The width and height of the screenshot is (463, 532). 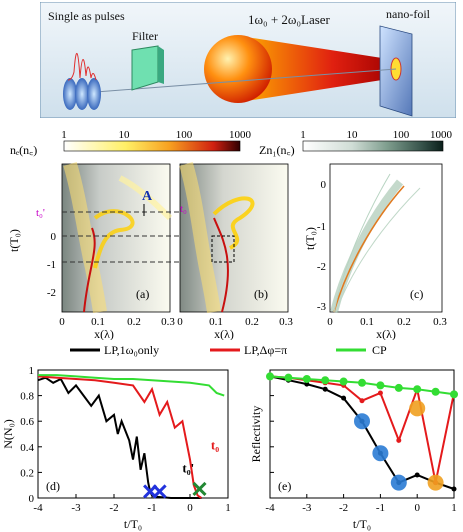 What do you see at coordinates (51, 293) in the screenshot?
I see `panel-a-ytick-2: -2` at bounding box center [51, 293].